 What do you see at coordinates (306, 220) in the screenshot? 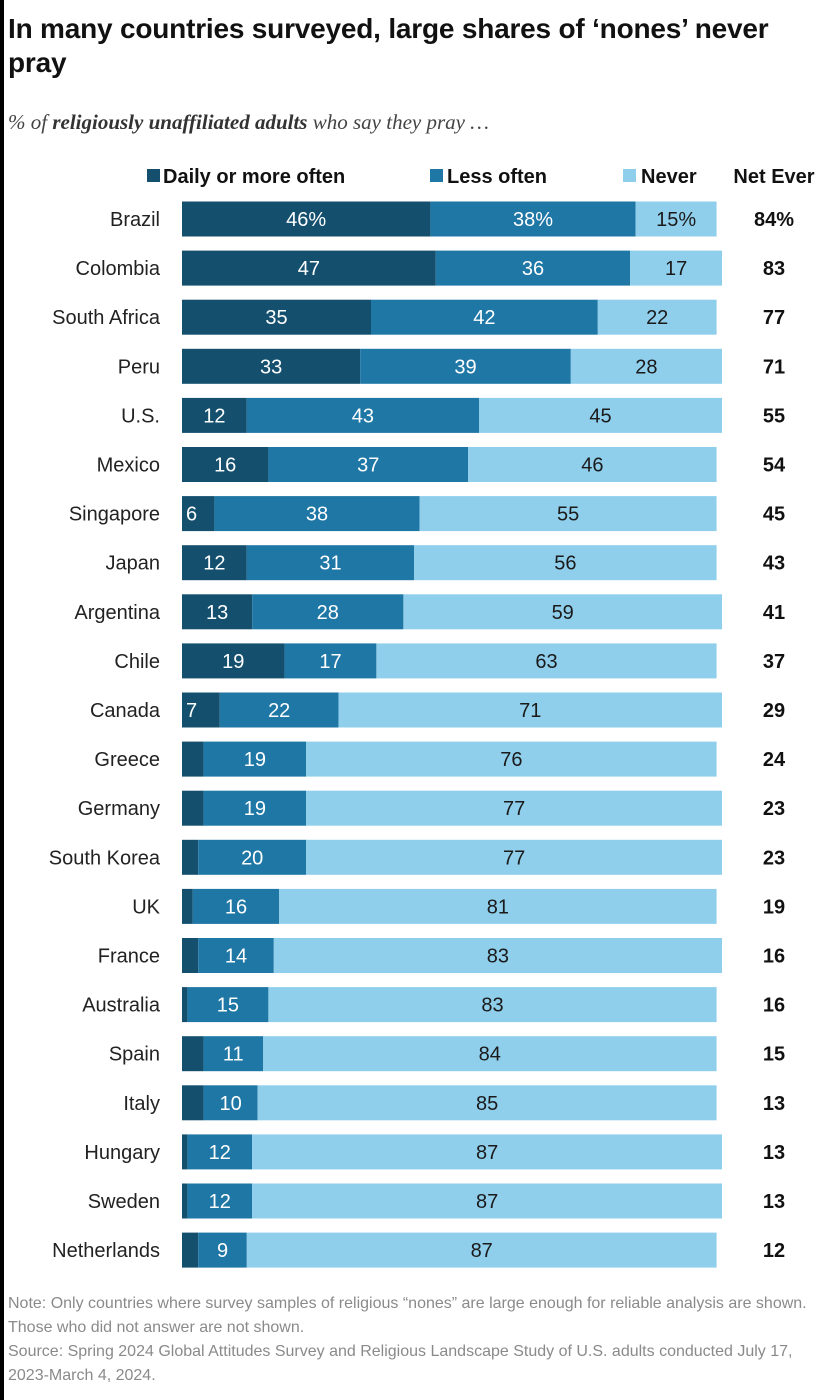
I see `data-label: 46%` at bounding box center [306, 220].